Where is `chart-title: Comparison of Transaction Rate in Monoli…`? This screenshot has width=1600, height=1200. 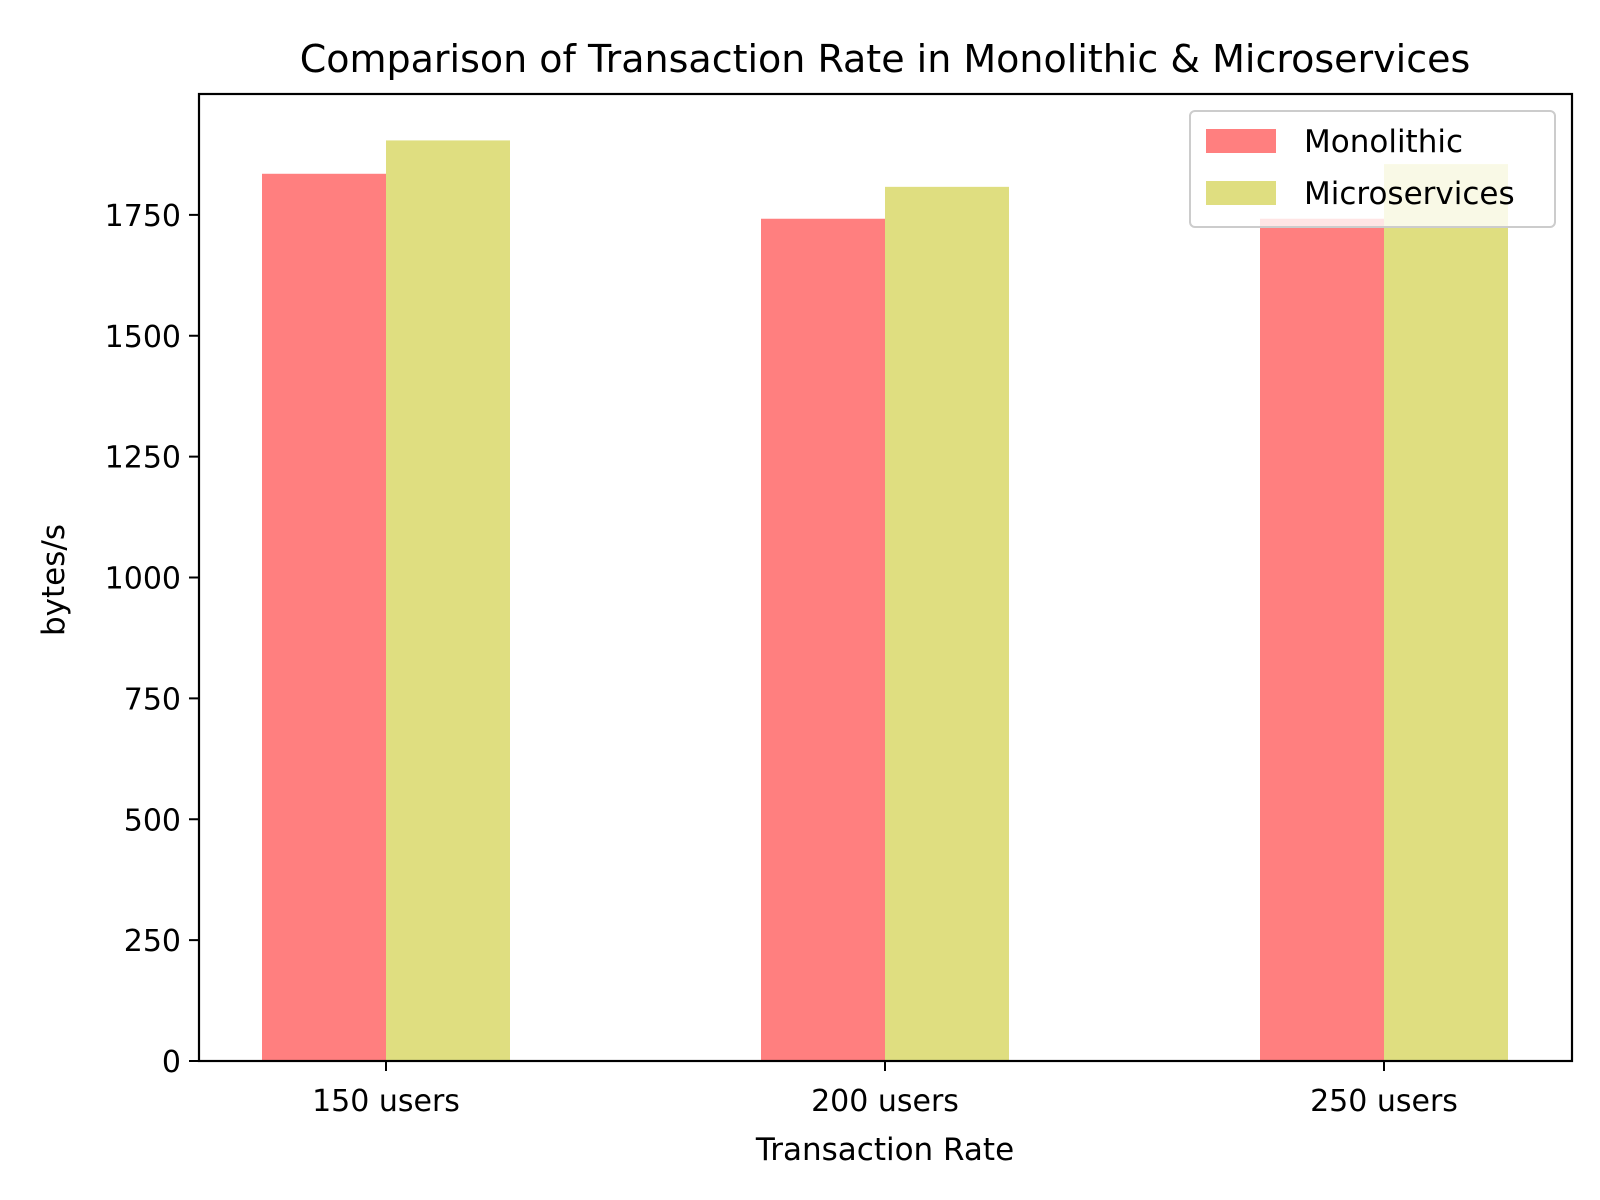 chart-title: Comparison of Transaction Rate in Monoli… is located at coordinates (885, 59).